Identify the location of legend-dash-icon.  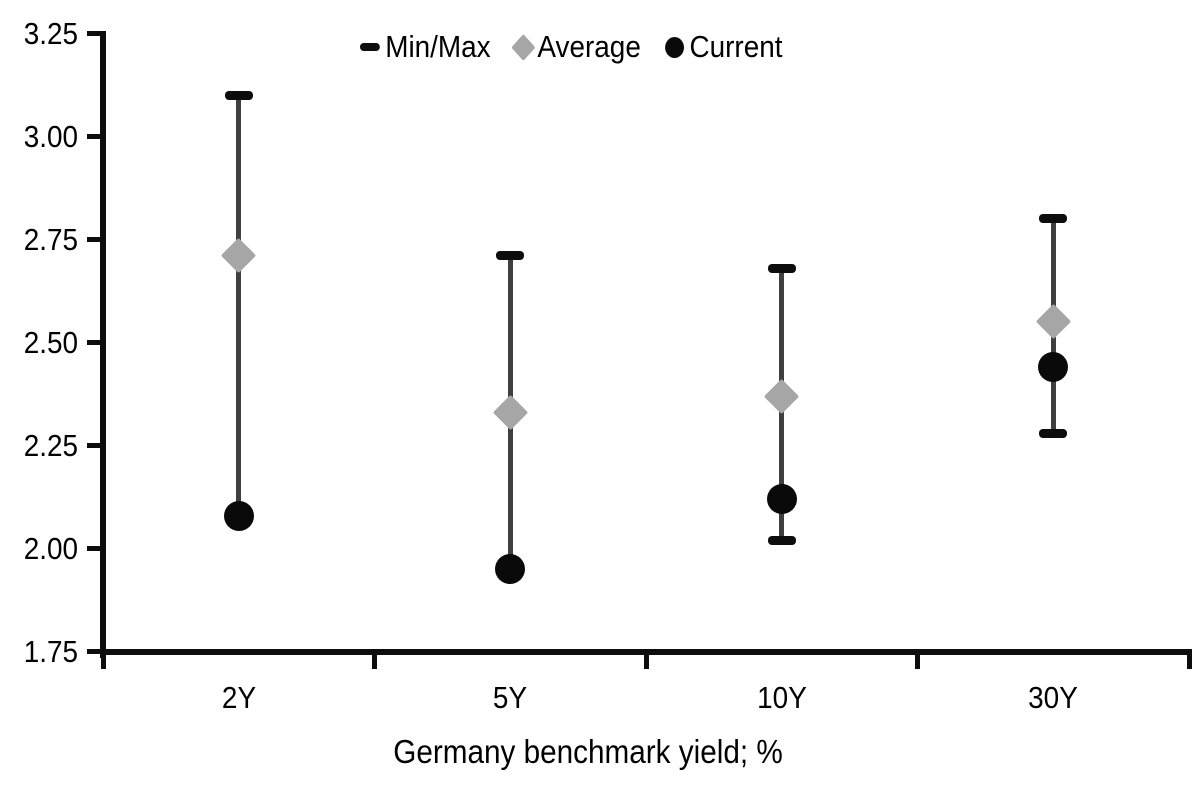
(370, 47).